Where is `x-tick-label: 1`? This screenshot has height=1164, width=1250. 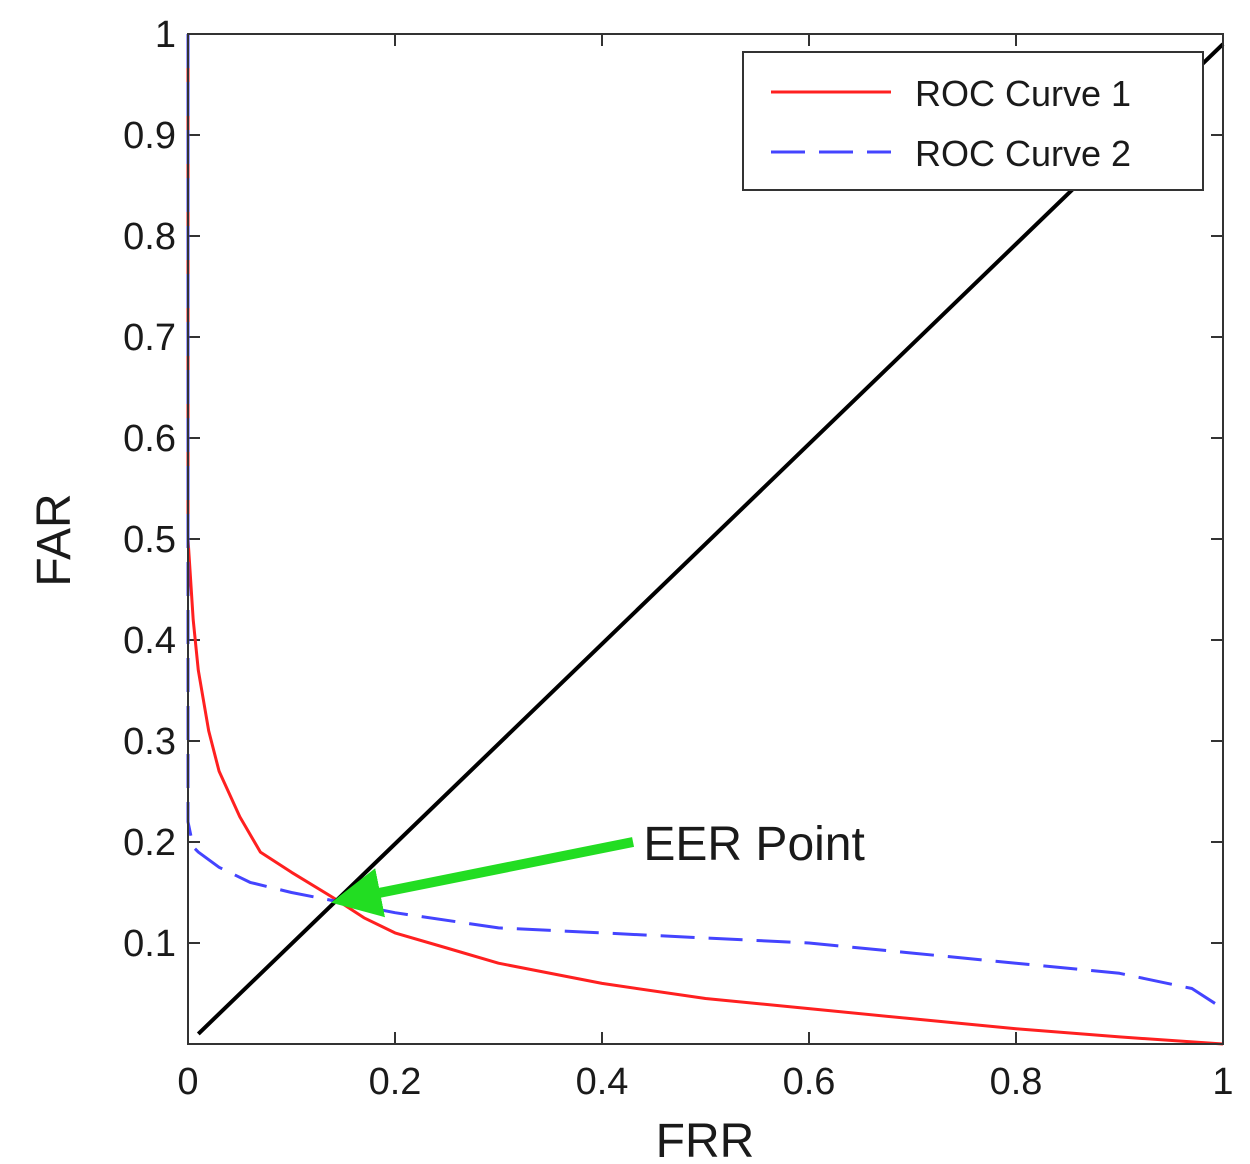 x-tick-label: 1 is located at coordinates (1222, 1082).